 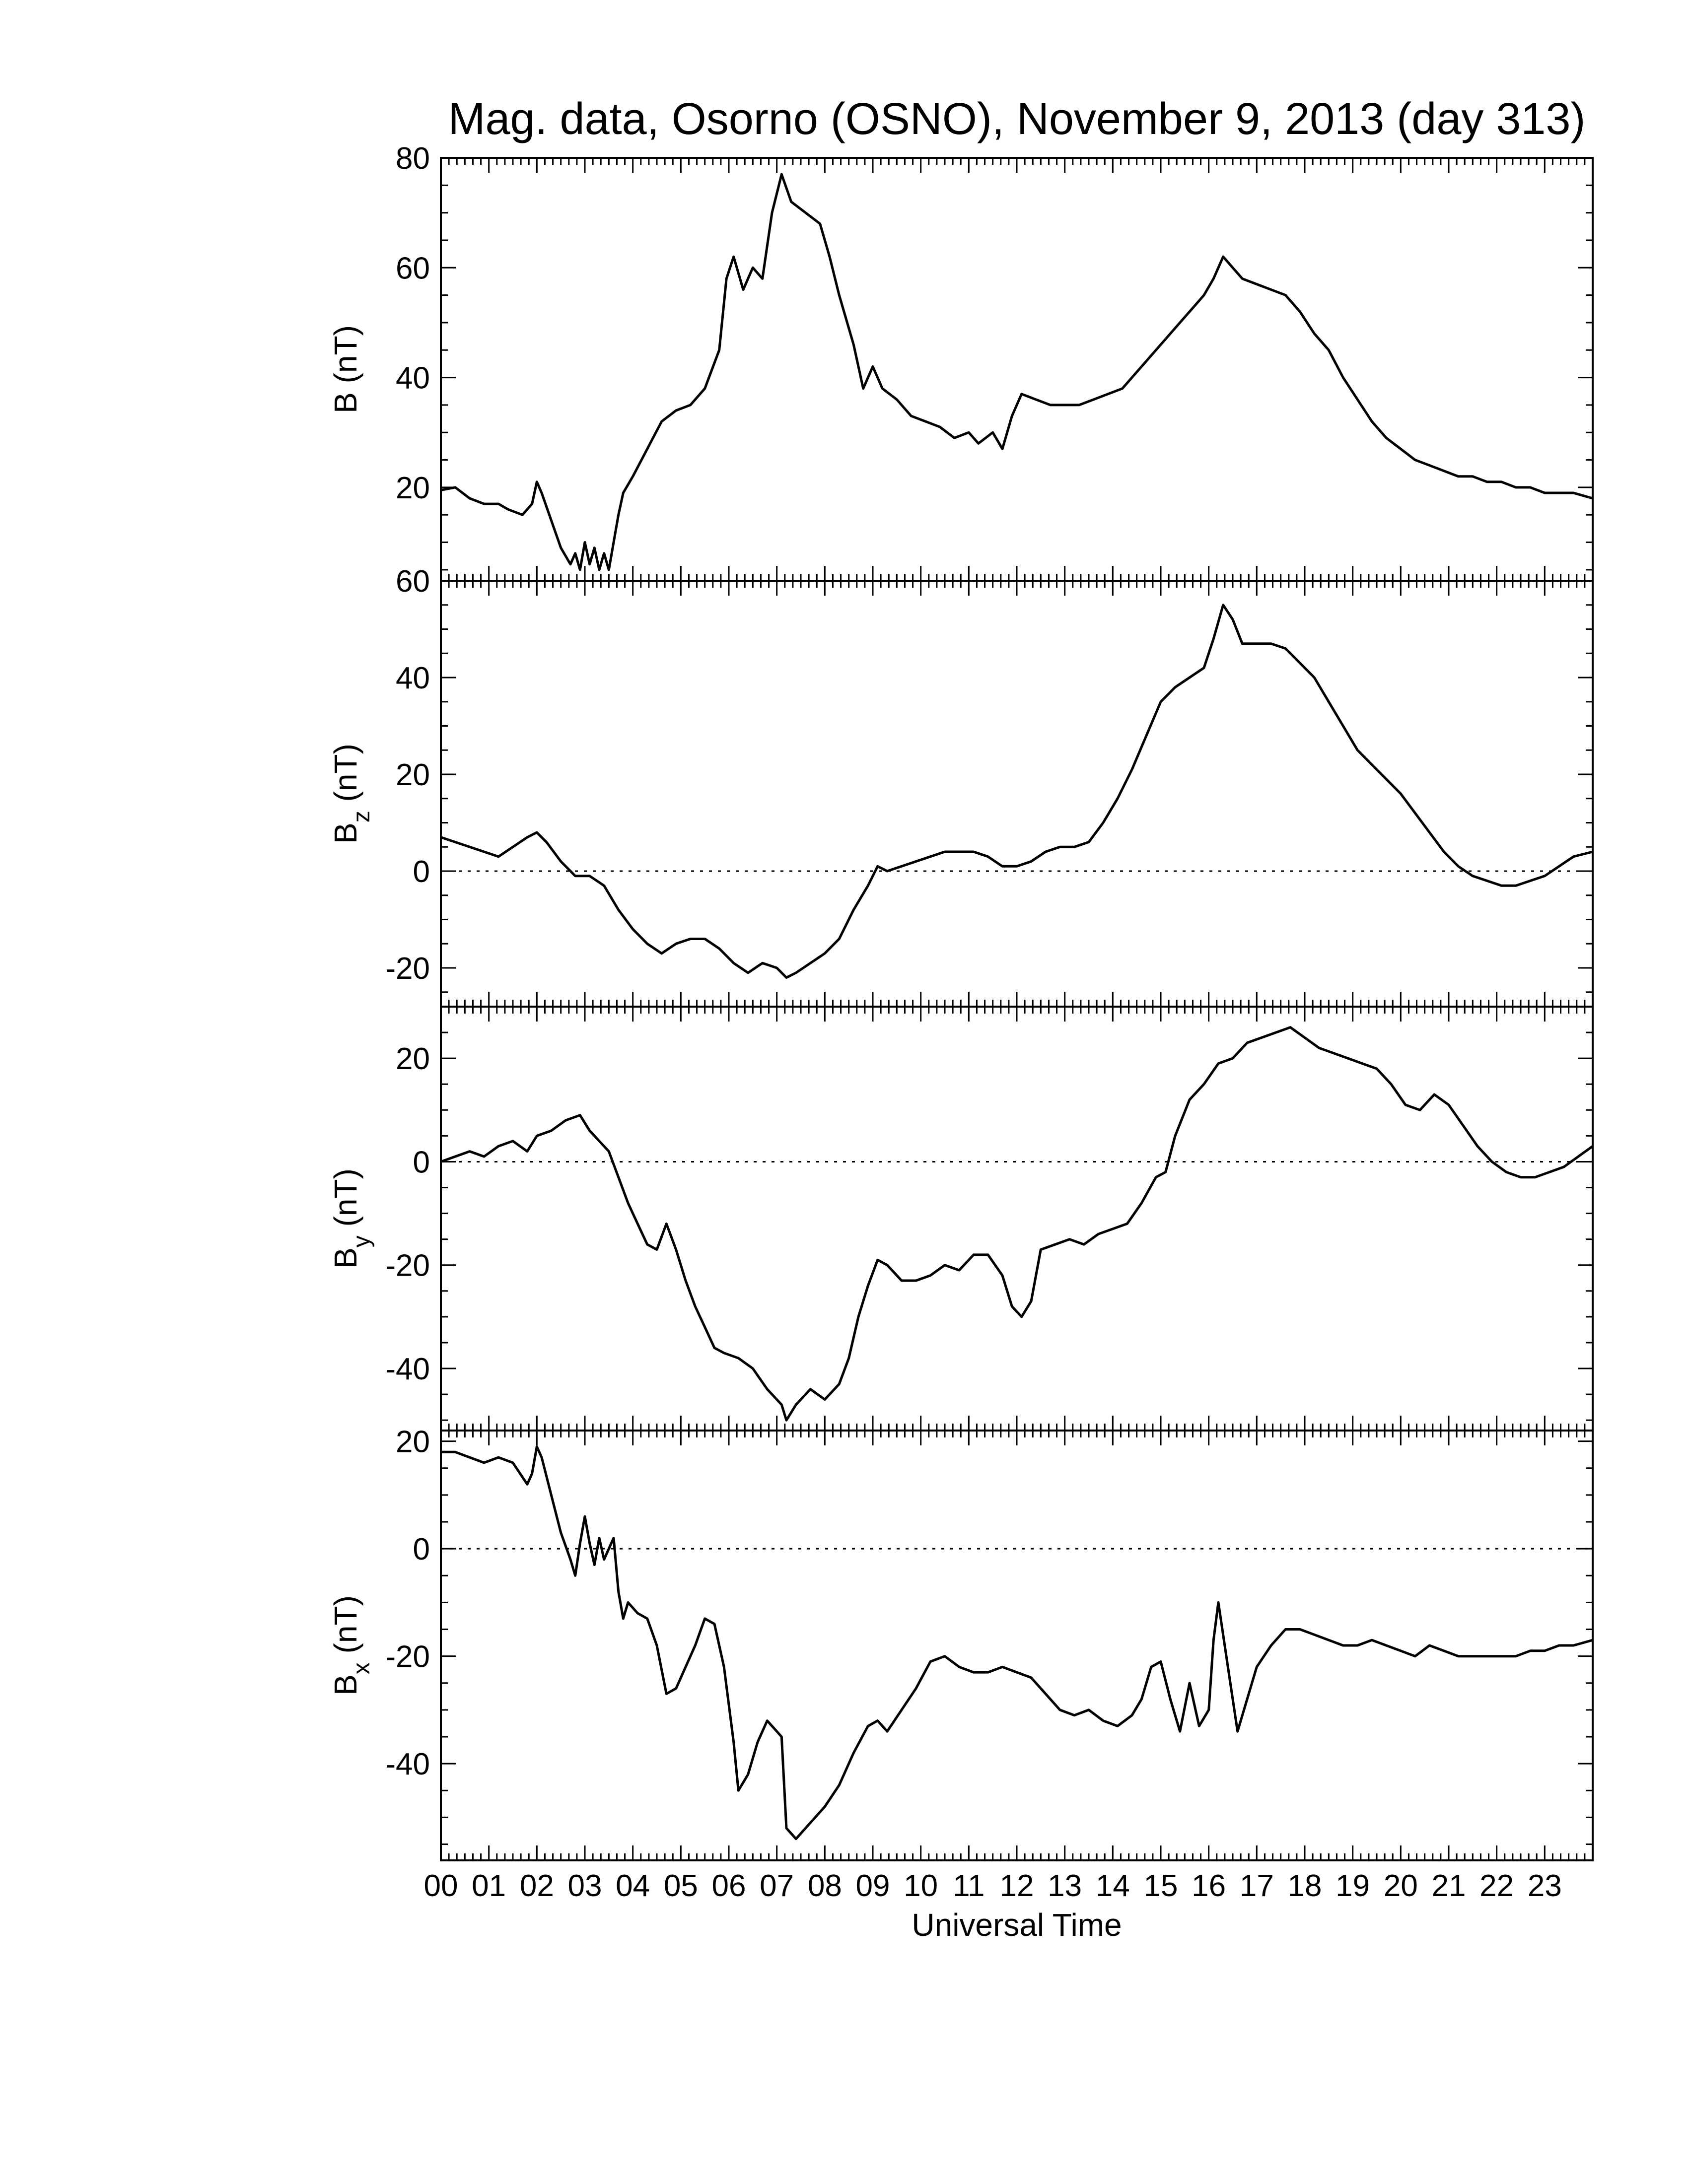 What do you see at coordinates (413, 158) in the screenshot?
I see `y-tick-label: 80` at bounding box center [413, 158].